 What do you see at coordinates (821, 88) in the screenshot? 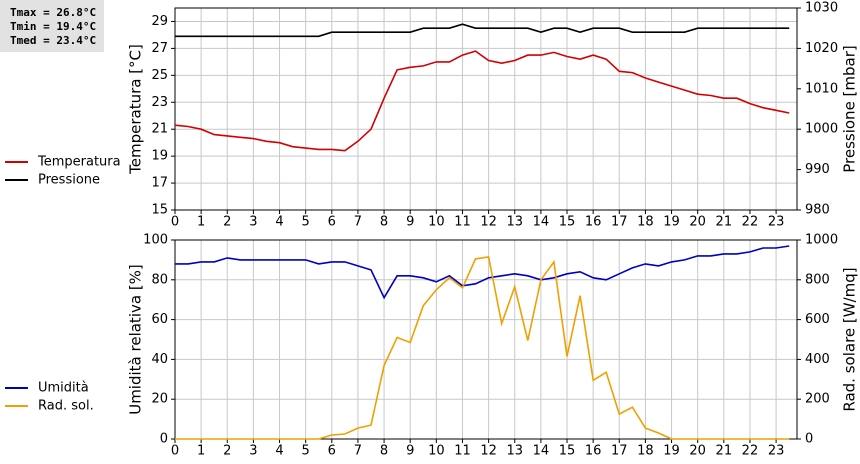
I see `y2-tick-label: 1010` at bounding box center [821, 88].